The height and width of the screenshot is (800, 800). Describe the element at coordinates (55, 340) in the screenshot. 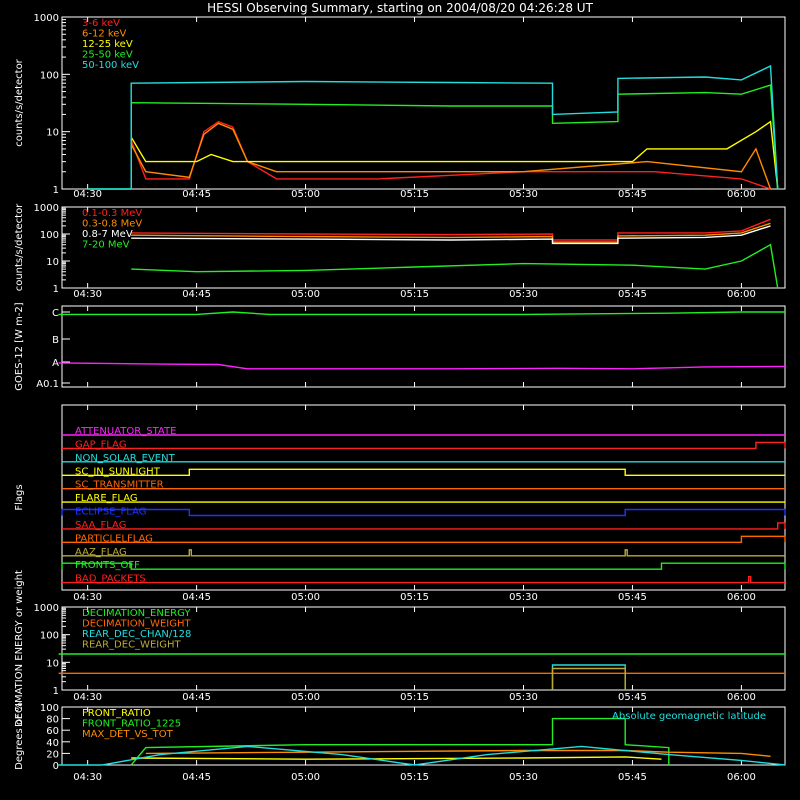

I see `y-tick-label: B` at that location.